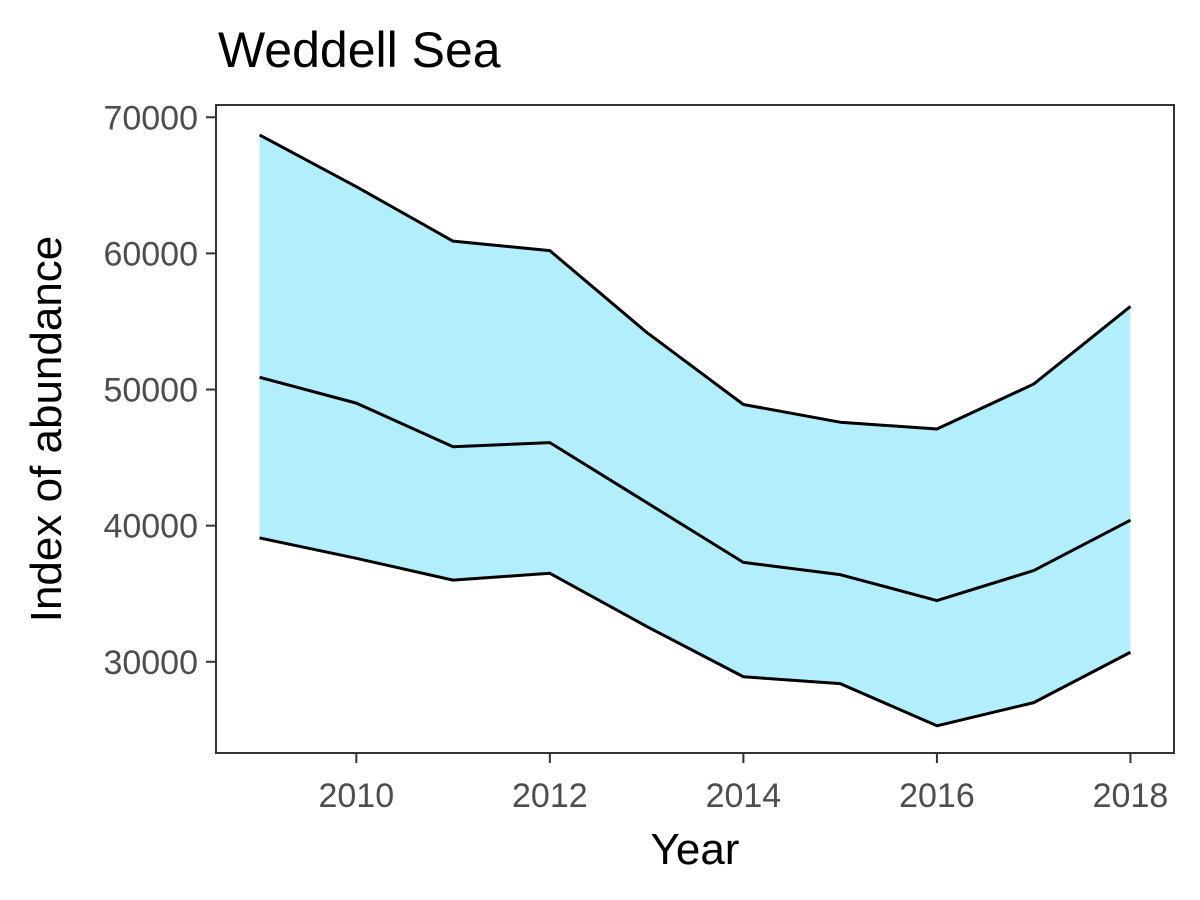 Image resolution: width=1200 pixels, height=900 pixels. Describe the element at coordinates (150, 254) in the screenshot. I see `y-tick-label: 60000` at that location.